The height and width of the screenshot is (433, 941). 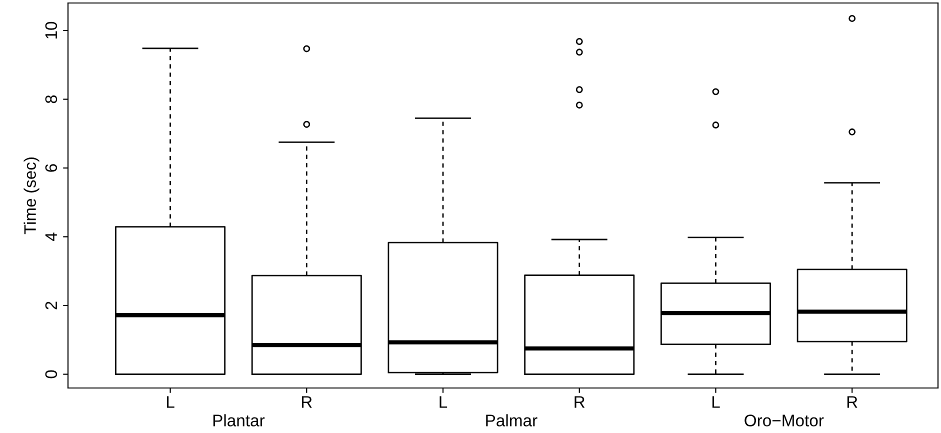 What do you see at coordinates (51, 236) in the screenshot?
I see `y-tick-label: 4` at bounding box center [51, 236].